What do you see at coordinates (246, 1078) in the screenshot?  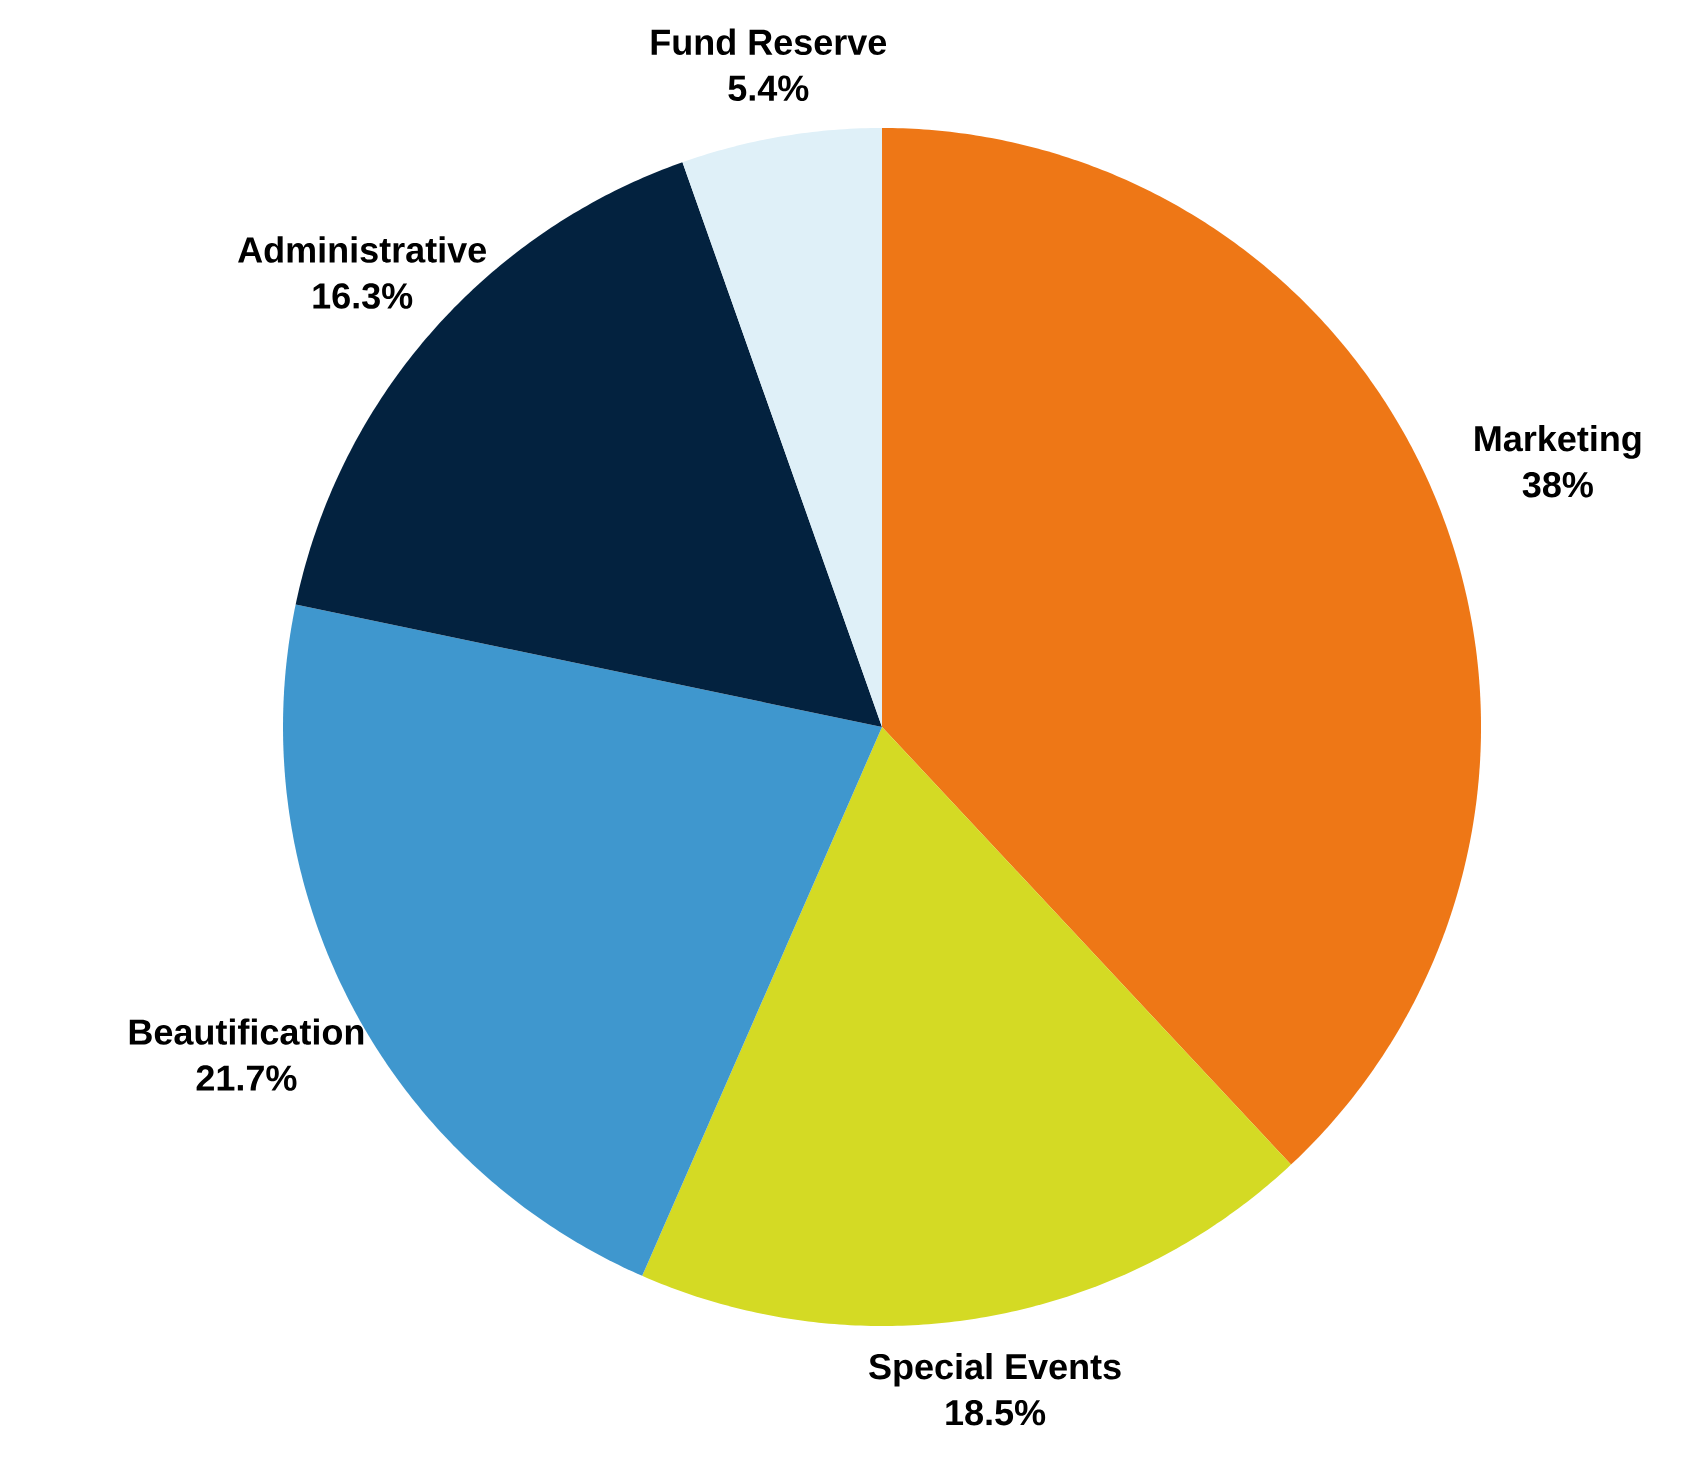 I see `data-label: 21.7%` at bounding box center [246, 1078].